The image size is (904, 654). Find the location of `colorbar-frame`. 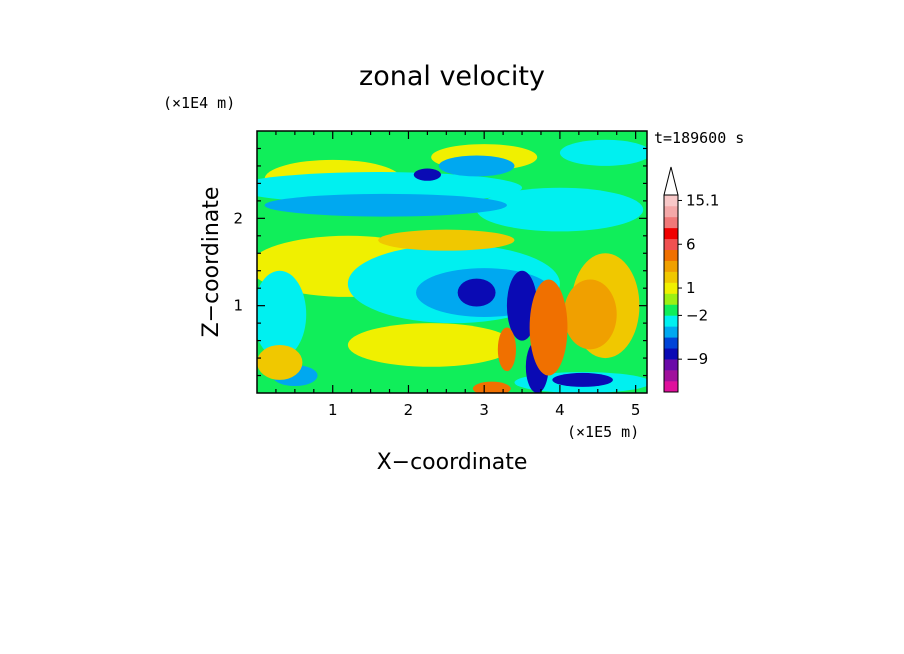

colorbar-frame is located at coordinates (671, 293).